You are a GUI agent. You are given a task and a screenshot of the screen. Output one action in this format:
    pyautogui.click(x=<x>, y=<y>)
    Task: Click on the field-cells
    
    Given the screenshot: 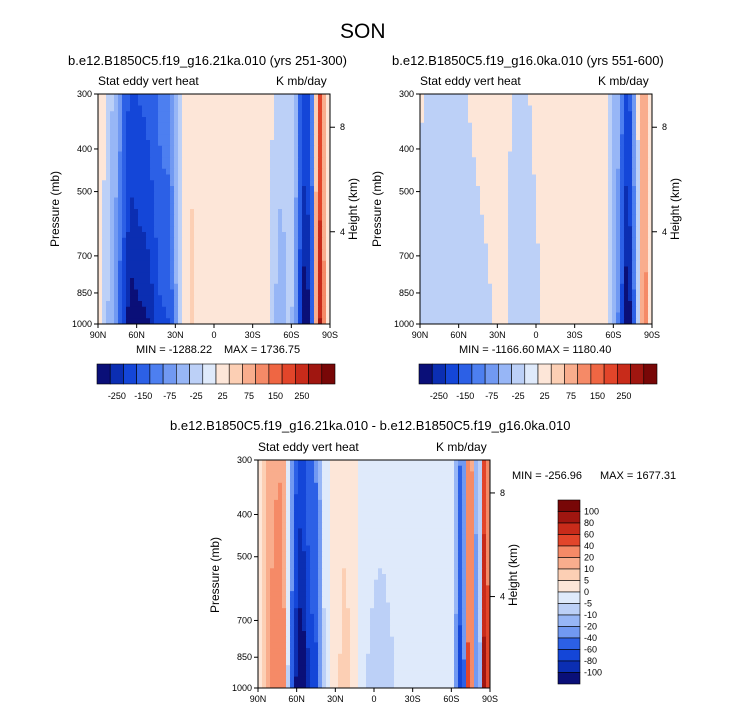 What is the action you would take?
    pyautogui.click(x=374, y=574)
    